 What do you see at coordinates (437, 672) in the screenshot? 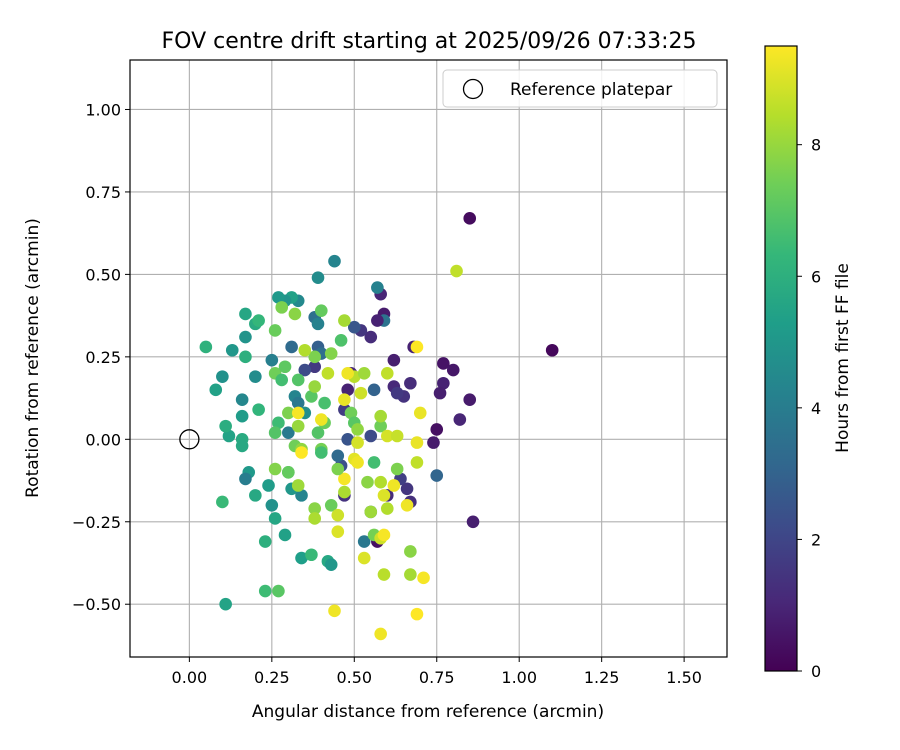
I see `x-axis-ticks: 0.00 0.25 0.50 0.75 1.00 1.25 1.50` at bounding box center [437, 672].